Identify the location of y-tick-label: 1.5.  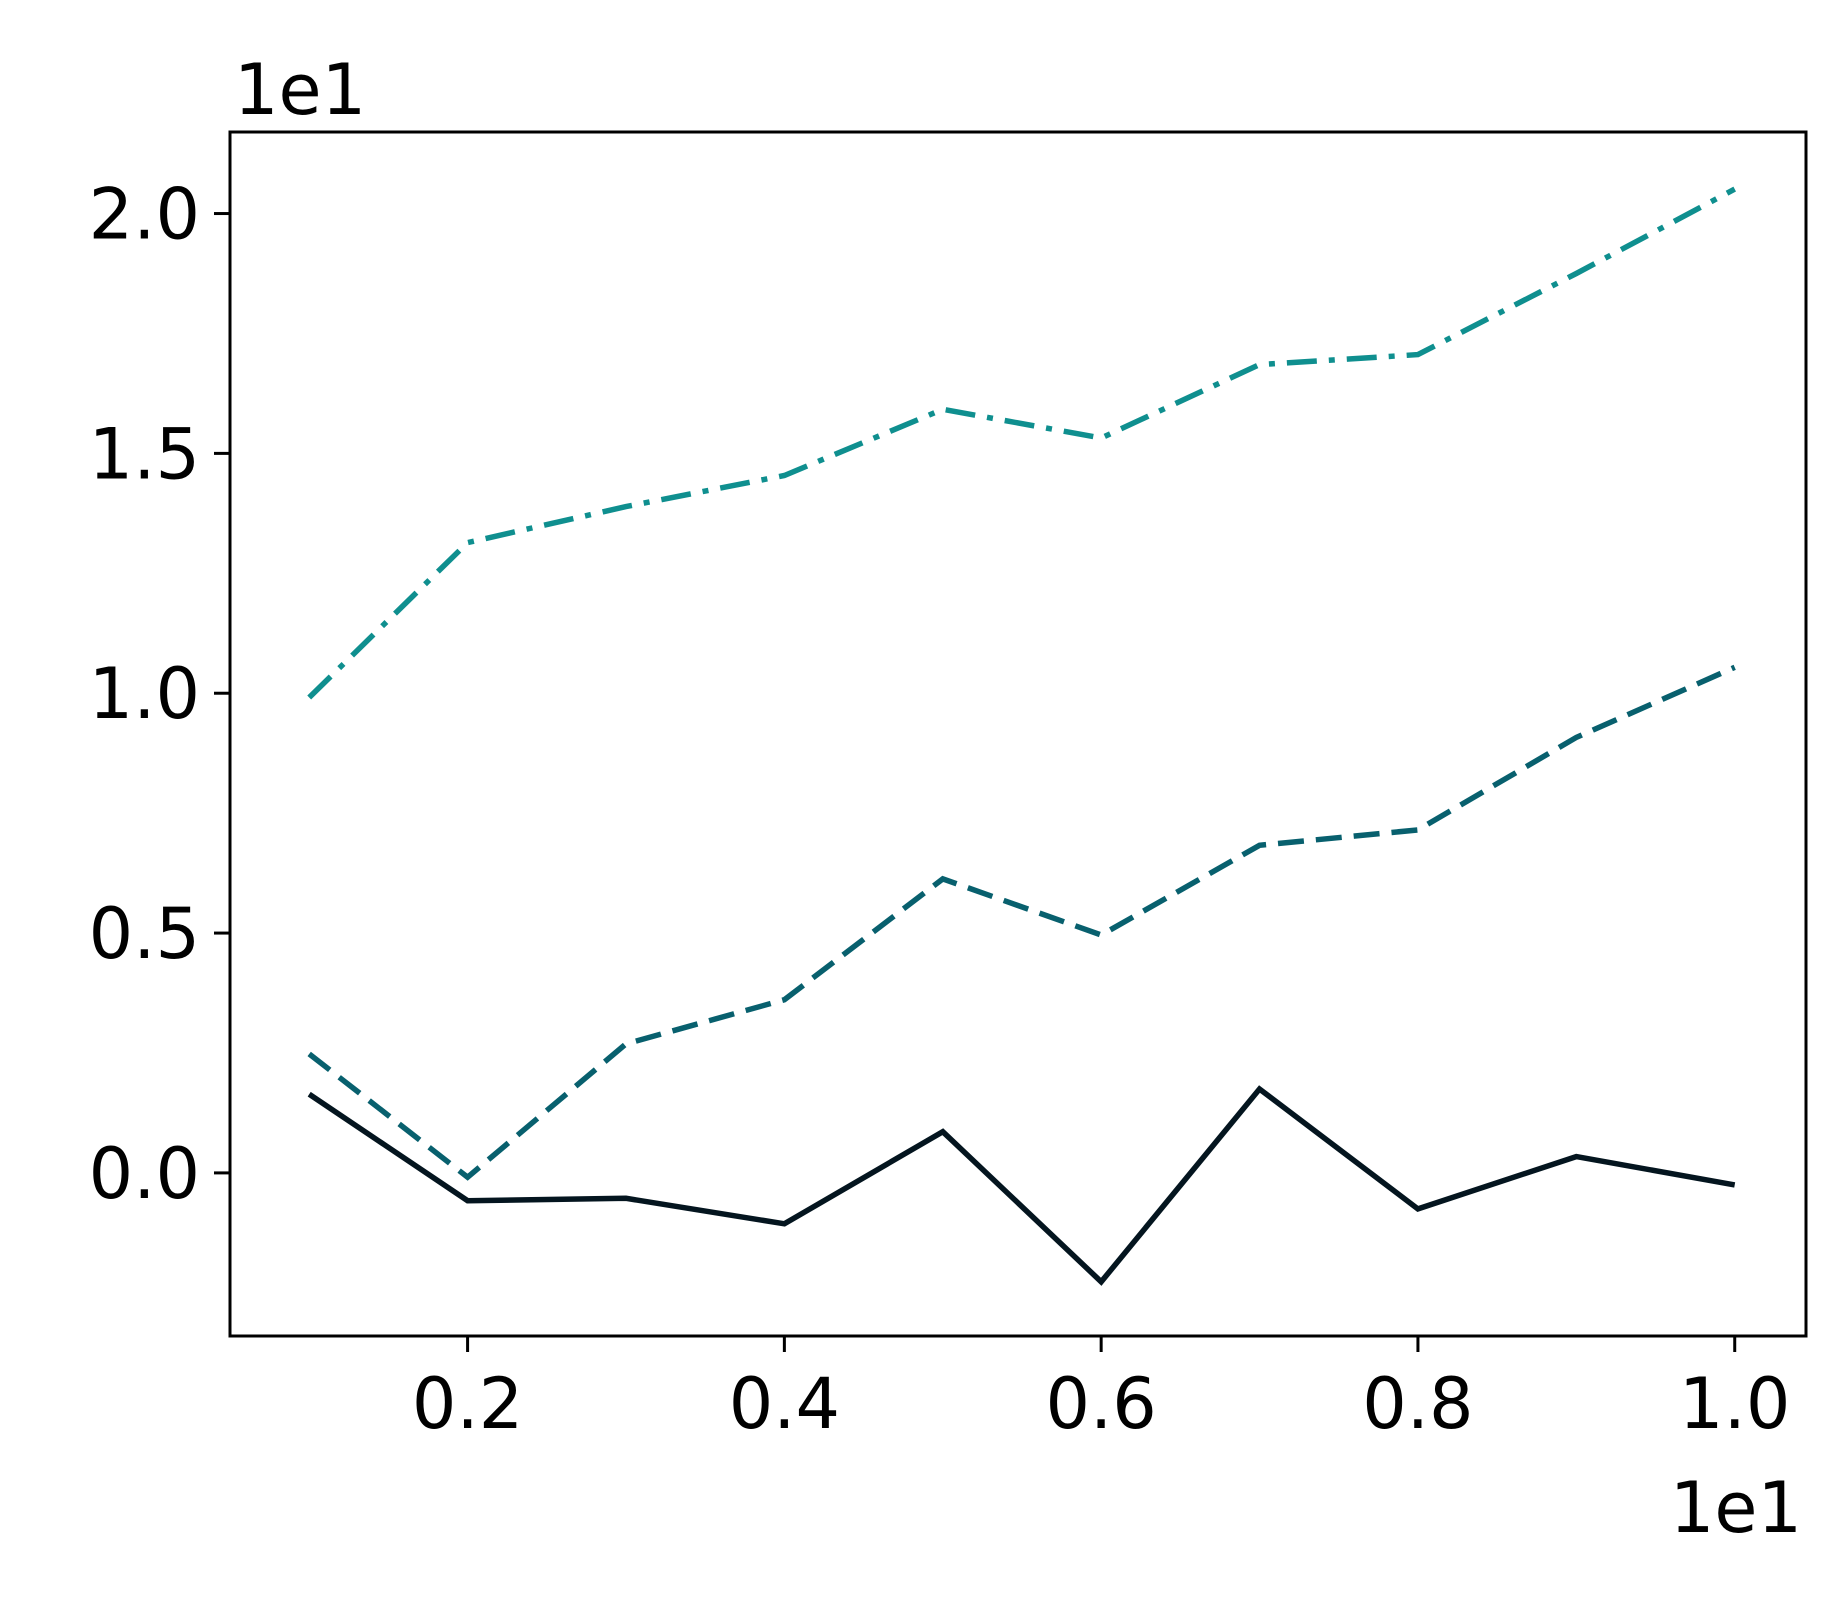
(144, 454).